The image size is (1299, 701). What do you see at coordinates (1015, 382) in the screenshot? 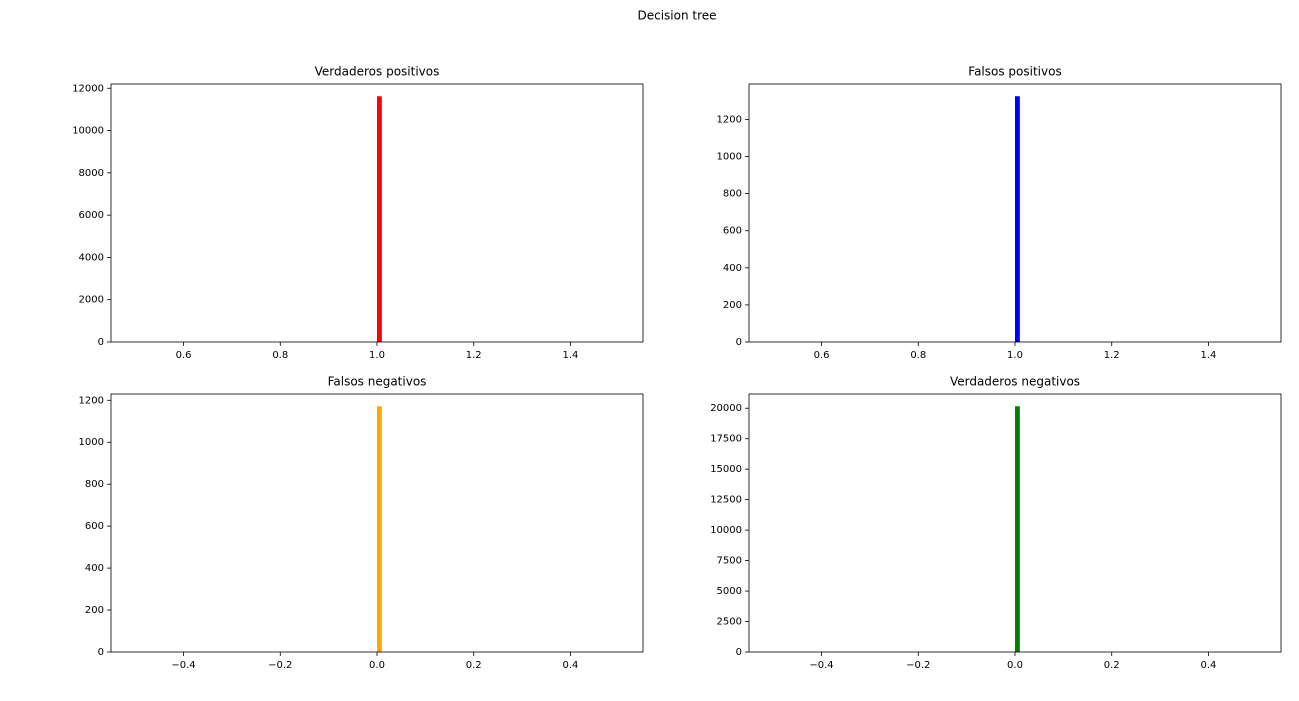
I see `subplot-title: Verdaderos negativos` at bounding box center [1015, 382].